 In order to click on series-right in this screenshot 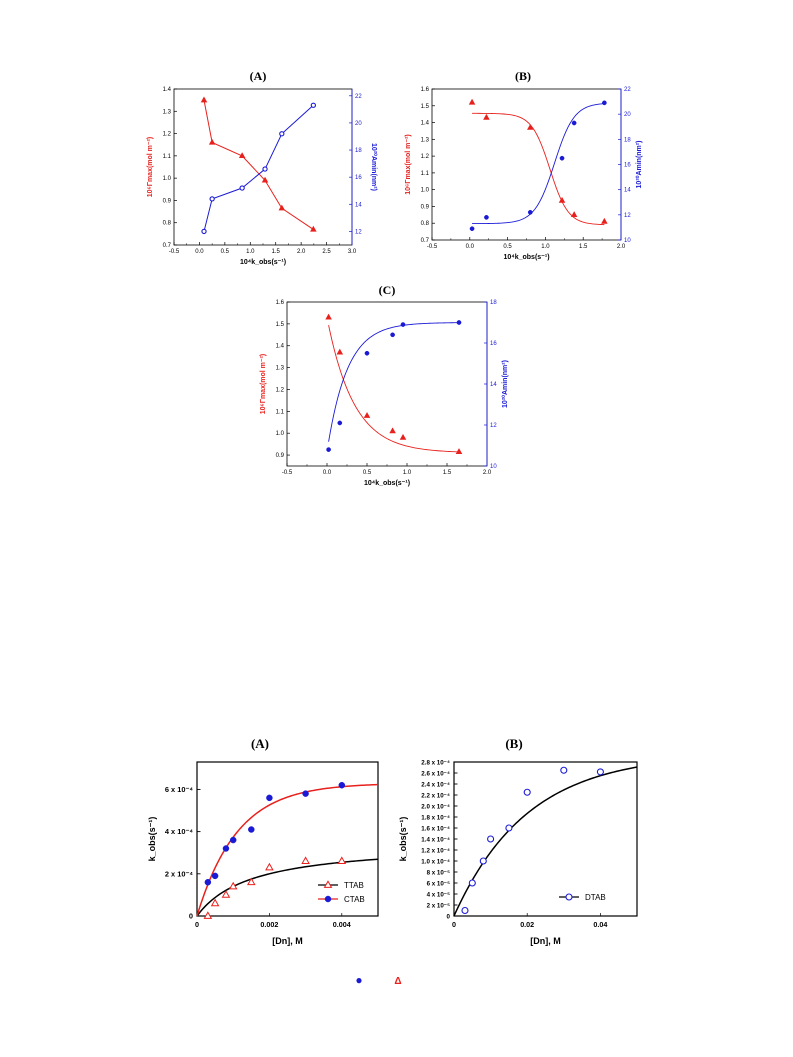, I will do `click(258, 168)`.